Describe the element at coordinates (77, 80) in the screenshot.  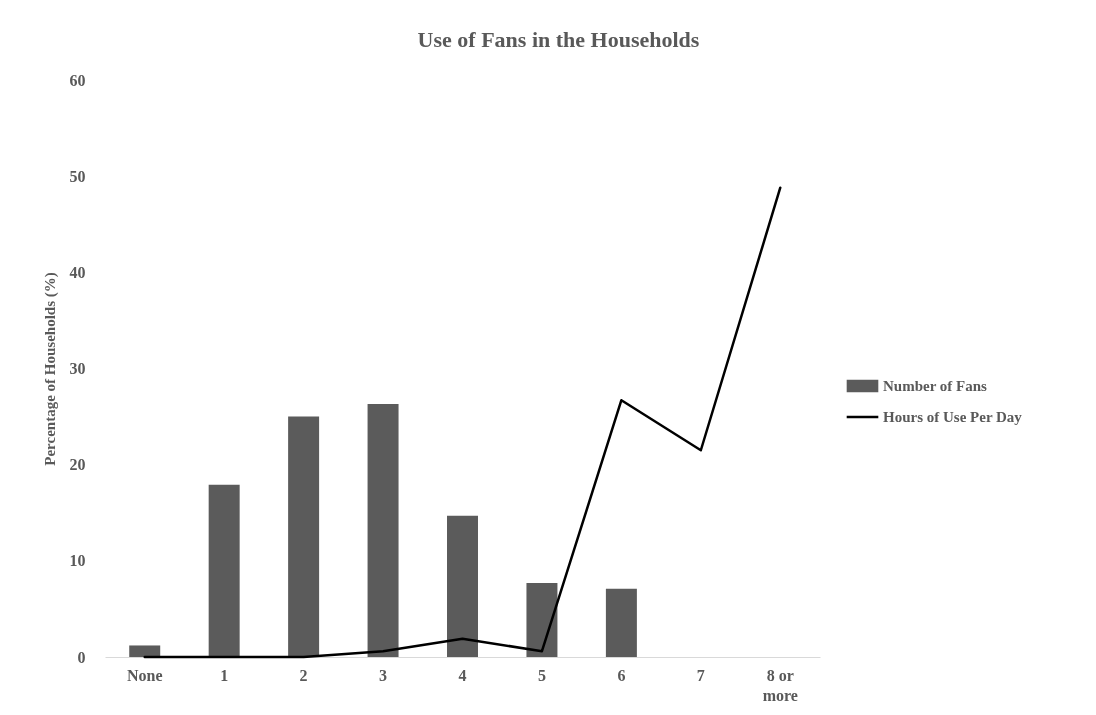
I see `y-tick-label: 60` at that location.